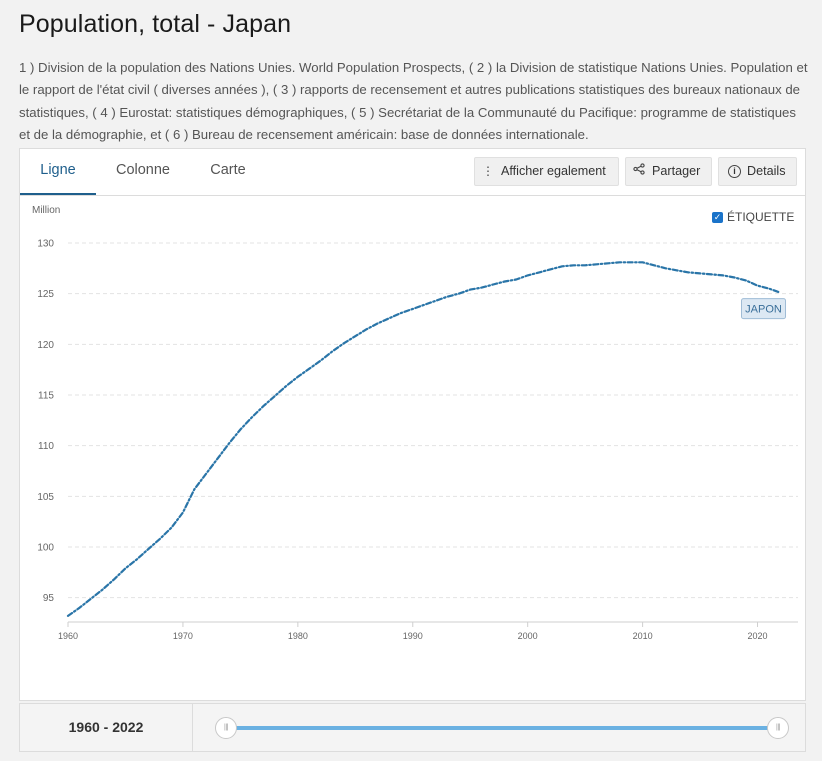  I want to click on info-icon: i, so click(734, 171).